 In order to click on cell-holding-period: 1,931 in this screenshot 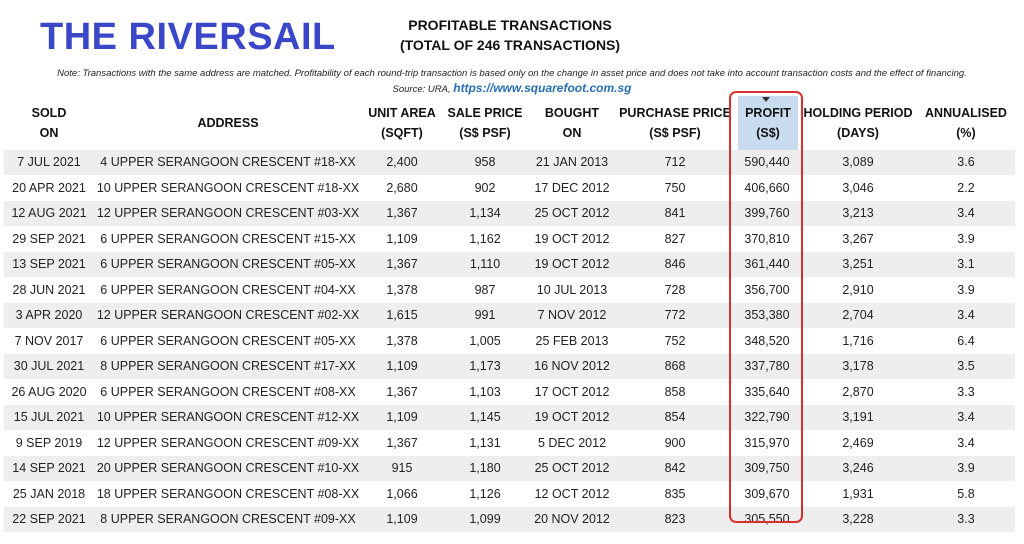, I will do `click(858, 493)`.